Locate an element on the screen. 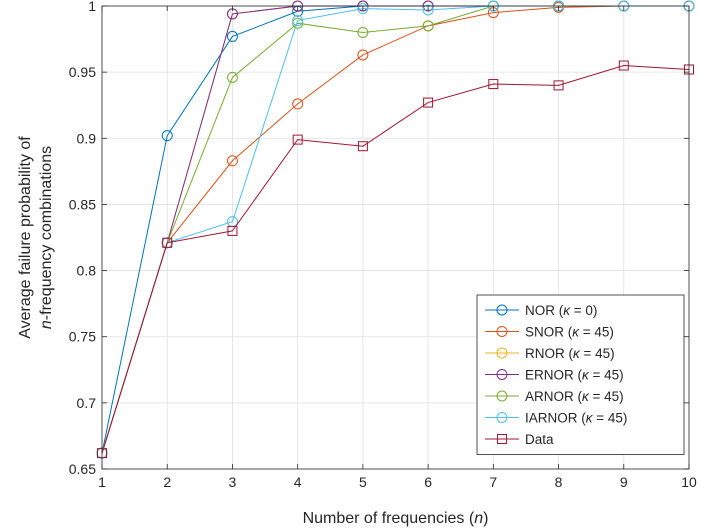 The width and height of the screenshot is (701, 531). x-tick-label: 1 is located at coordinates (102, 482).